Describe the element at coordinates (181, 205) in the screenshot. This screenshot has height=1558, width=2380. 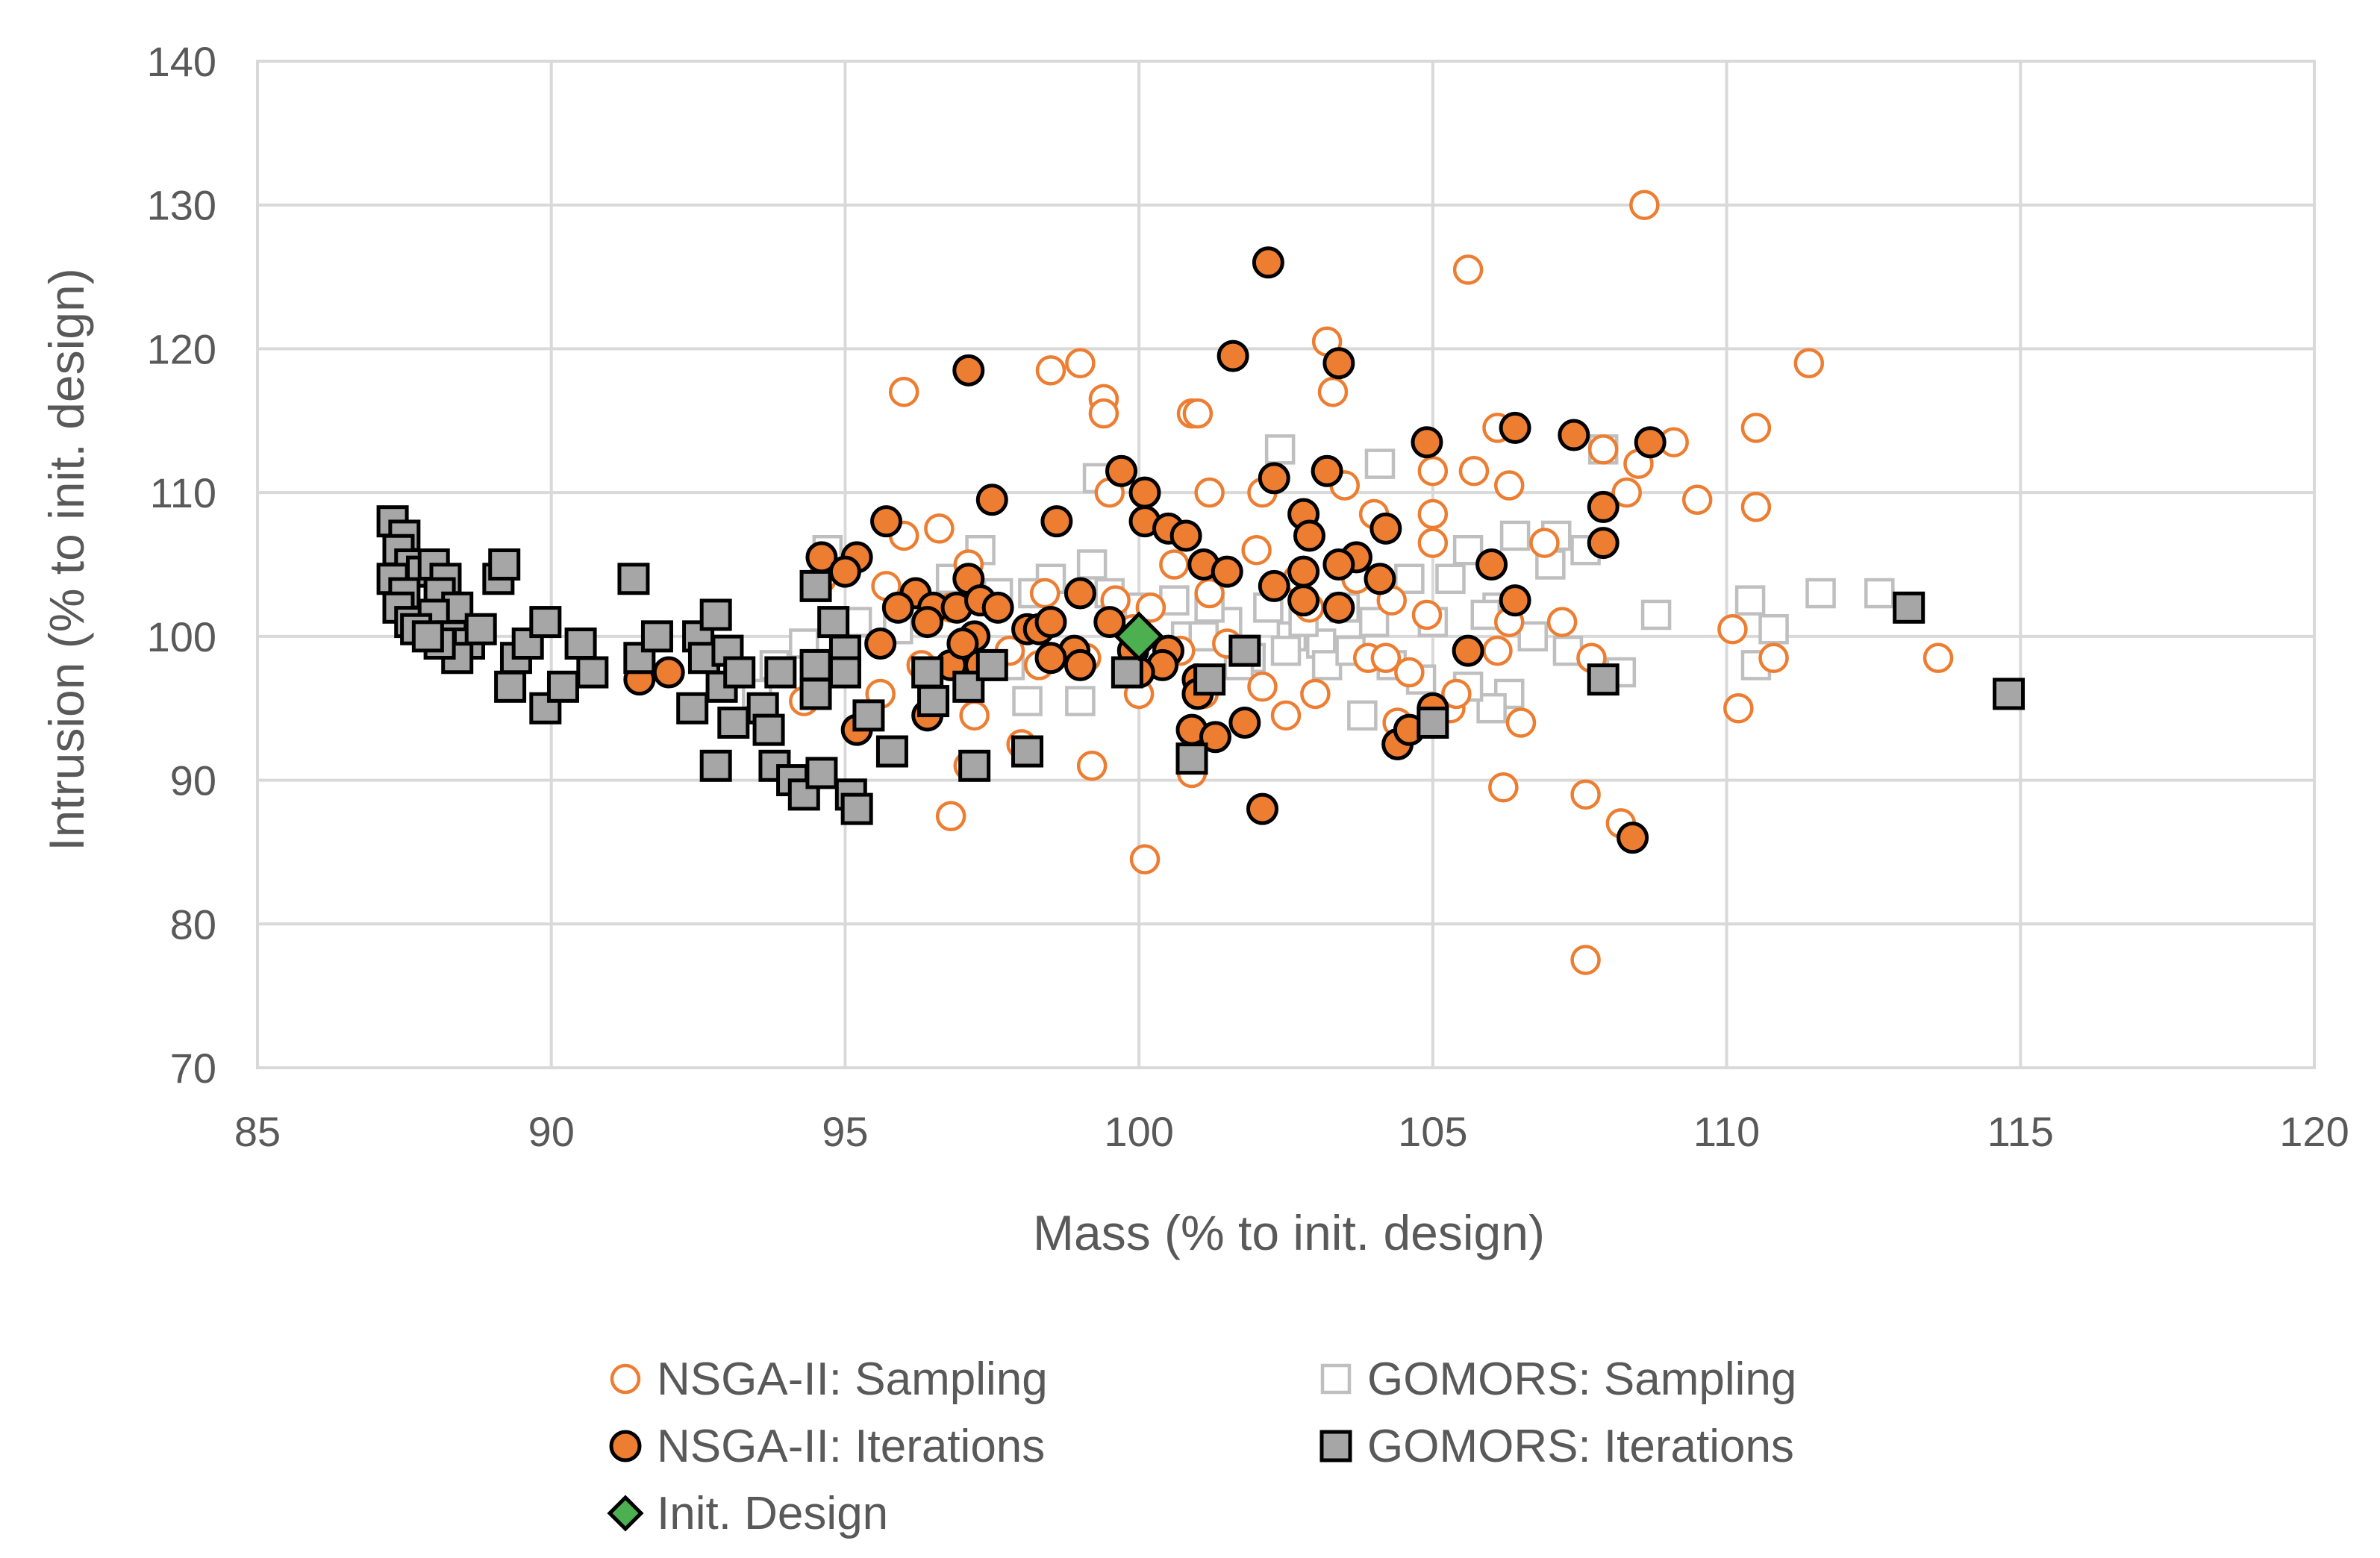
I see `y-tick-label-130: 130` at that location.